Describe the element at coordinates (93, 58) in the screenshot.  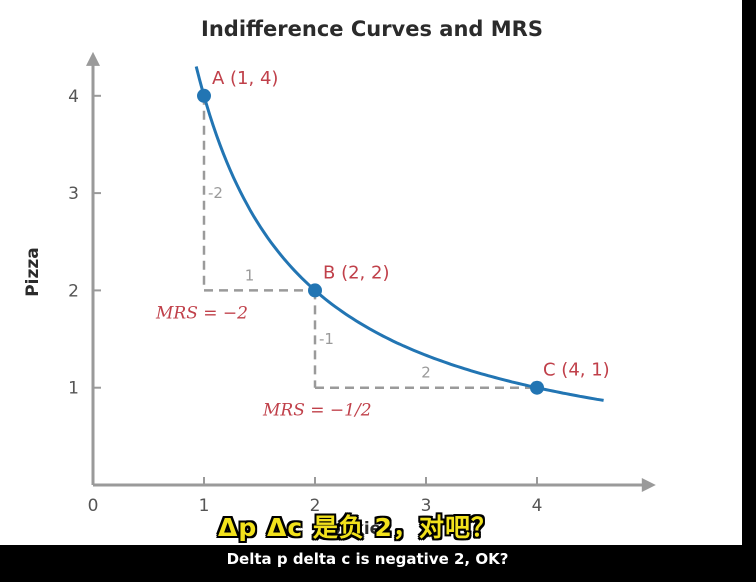
I see `y-axis-arrow` at that location.